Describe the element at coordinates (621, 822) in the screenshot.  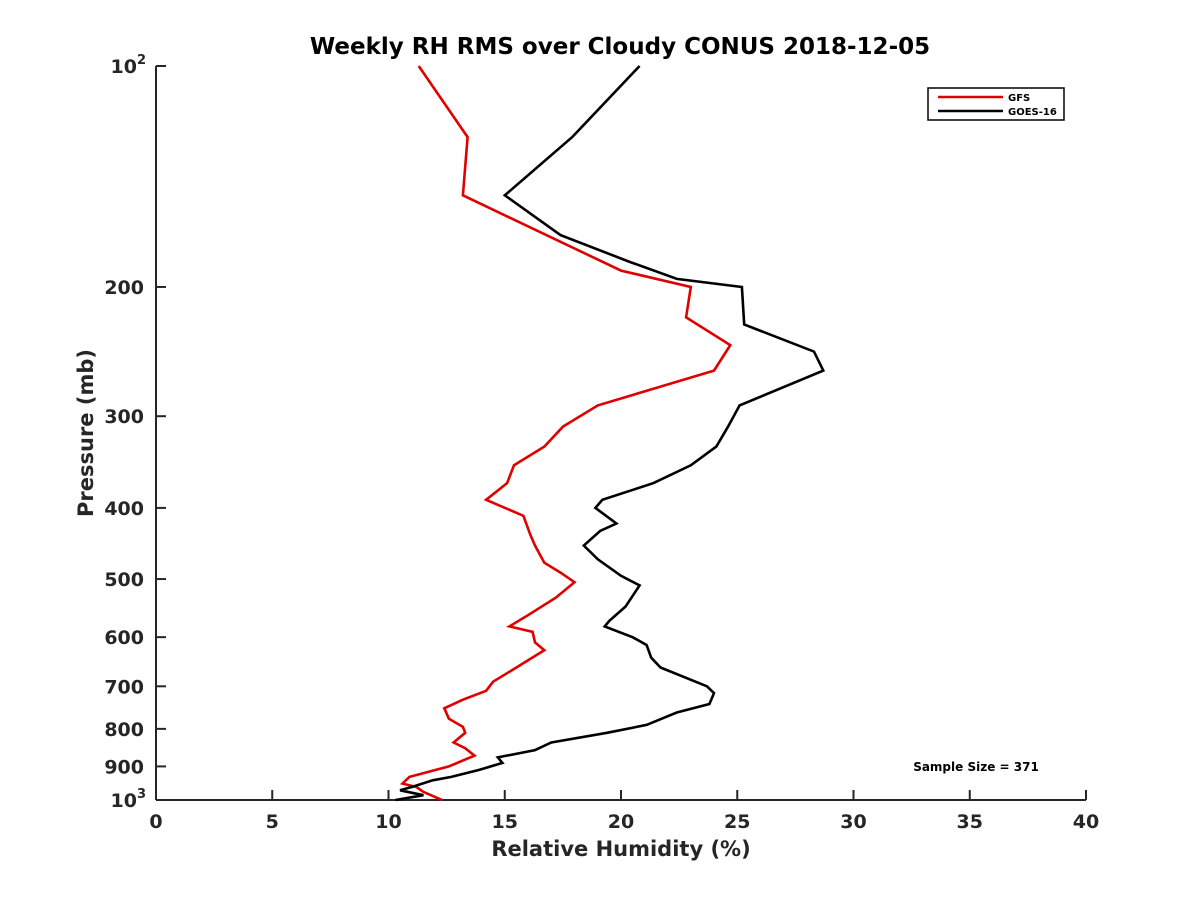
I see `x-tick-label: 20` at that location.